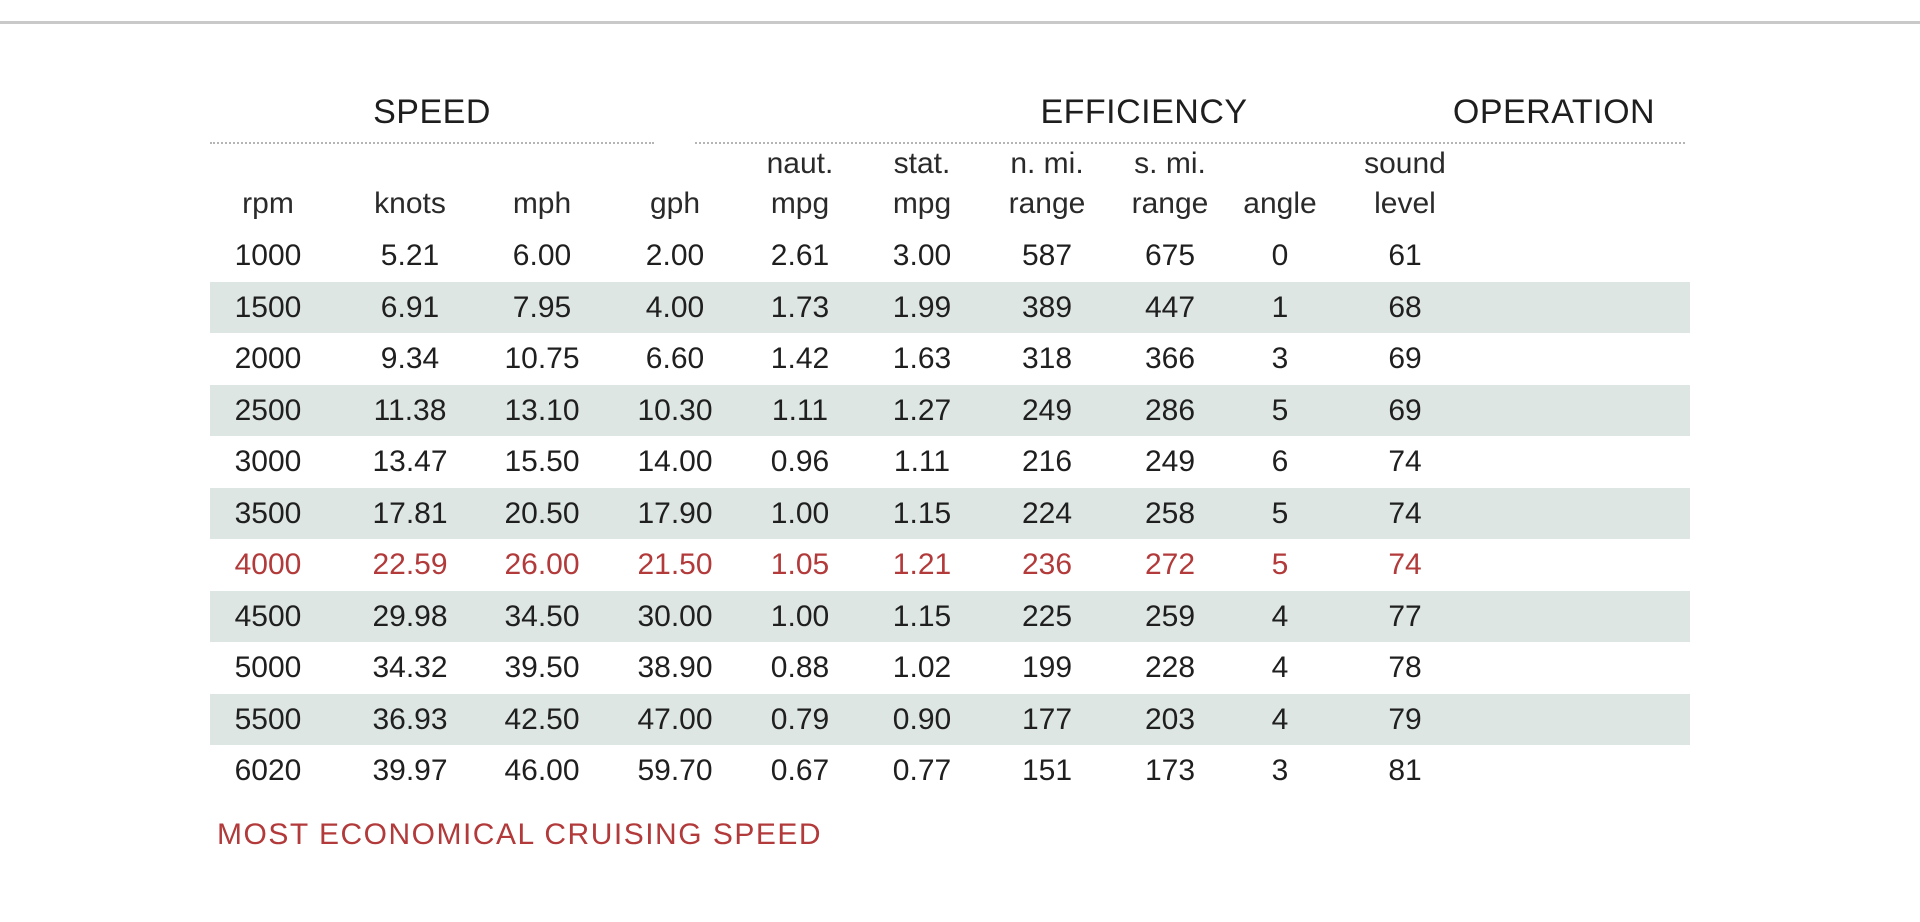 The width and height of the screenshot is (1920, 922). Describe the element at coordinates (268, 307) in the screenshot. I see `cell-rpm: 1500` at that location.